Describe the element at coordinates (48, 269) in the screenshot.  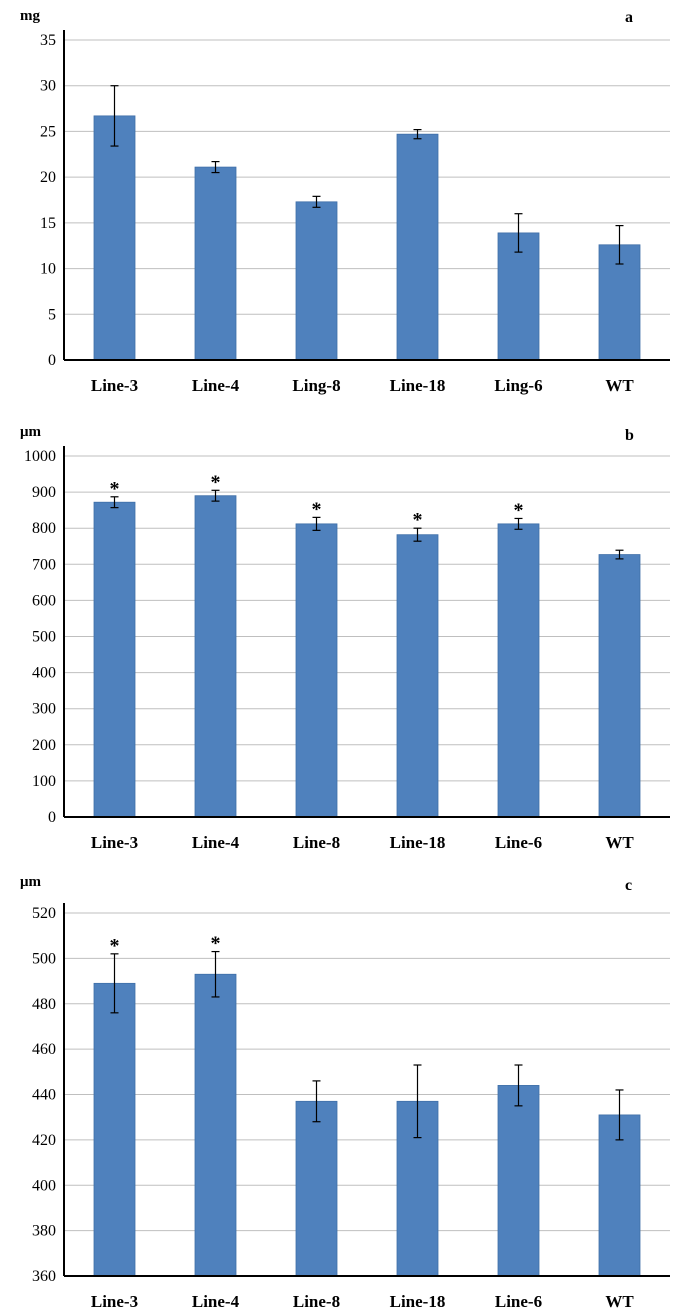
I see `y-tick-label: 10` at that location.